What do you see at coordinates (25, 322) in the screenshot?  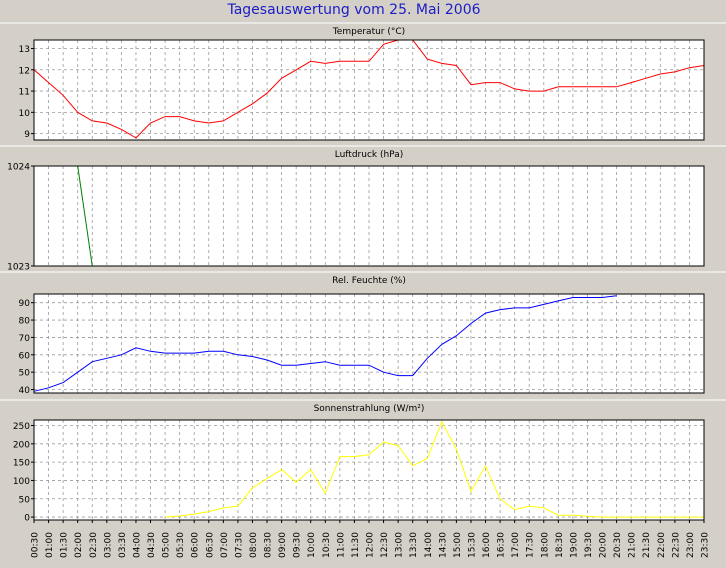 I see `y-tick-label: 80` at bounding box center [25, 322].